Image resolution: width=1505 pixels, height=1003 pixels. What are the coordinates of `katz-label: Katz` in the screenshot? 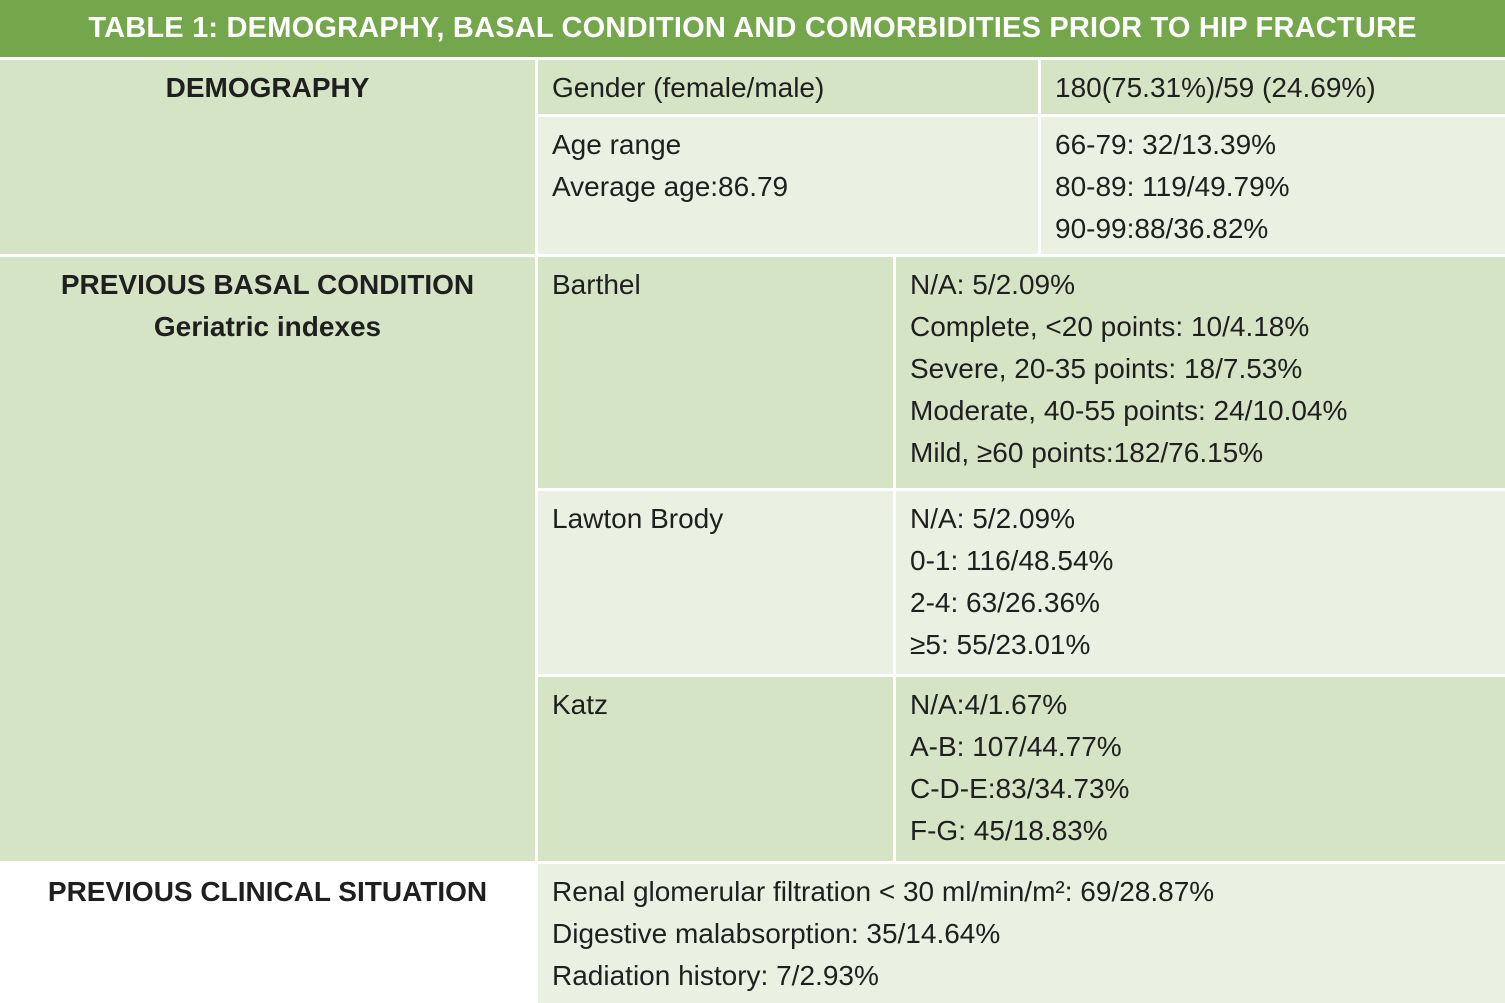 It's located at (580, 704).